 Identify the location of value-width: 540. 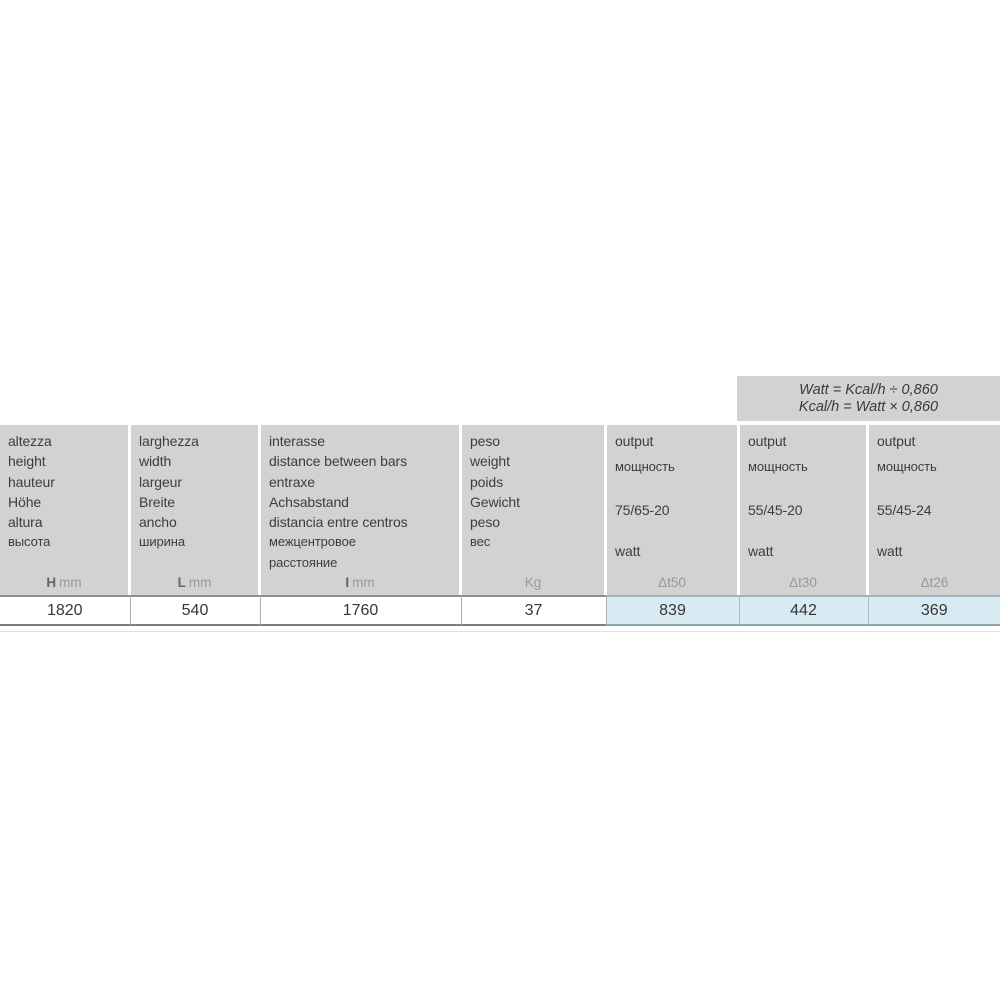
(195, 610).